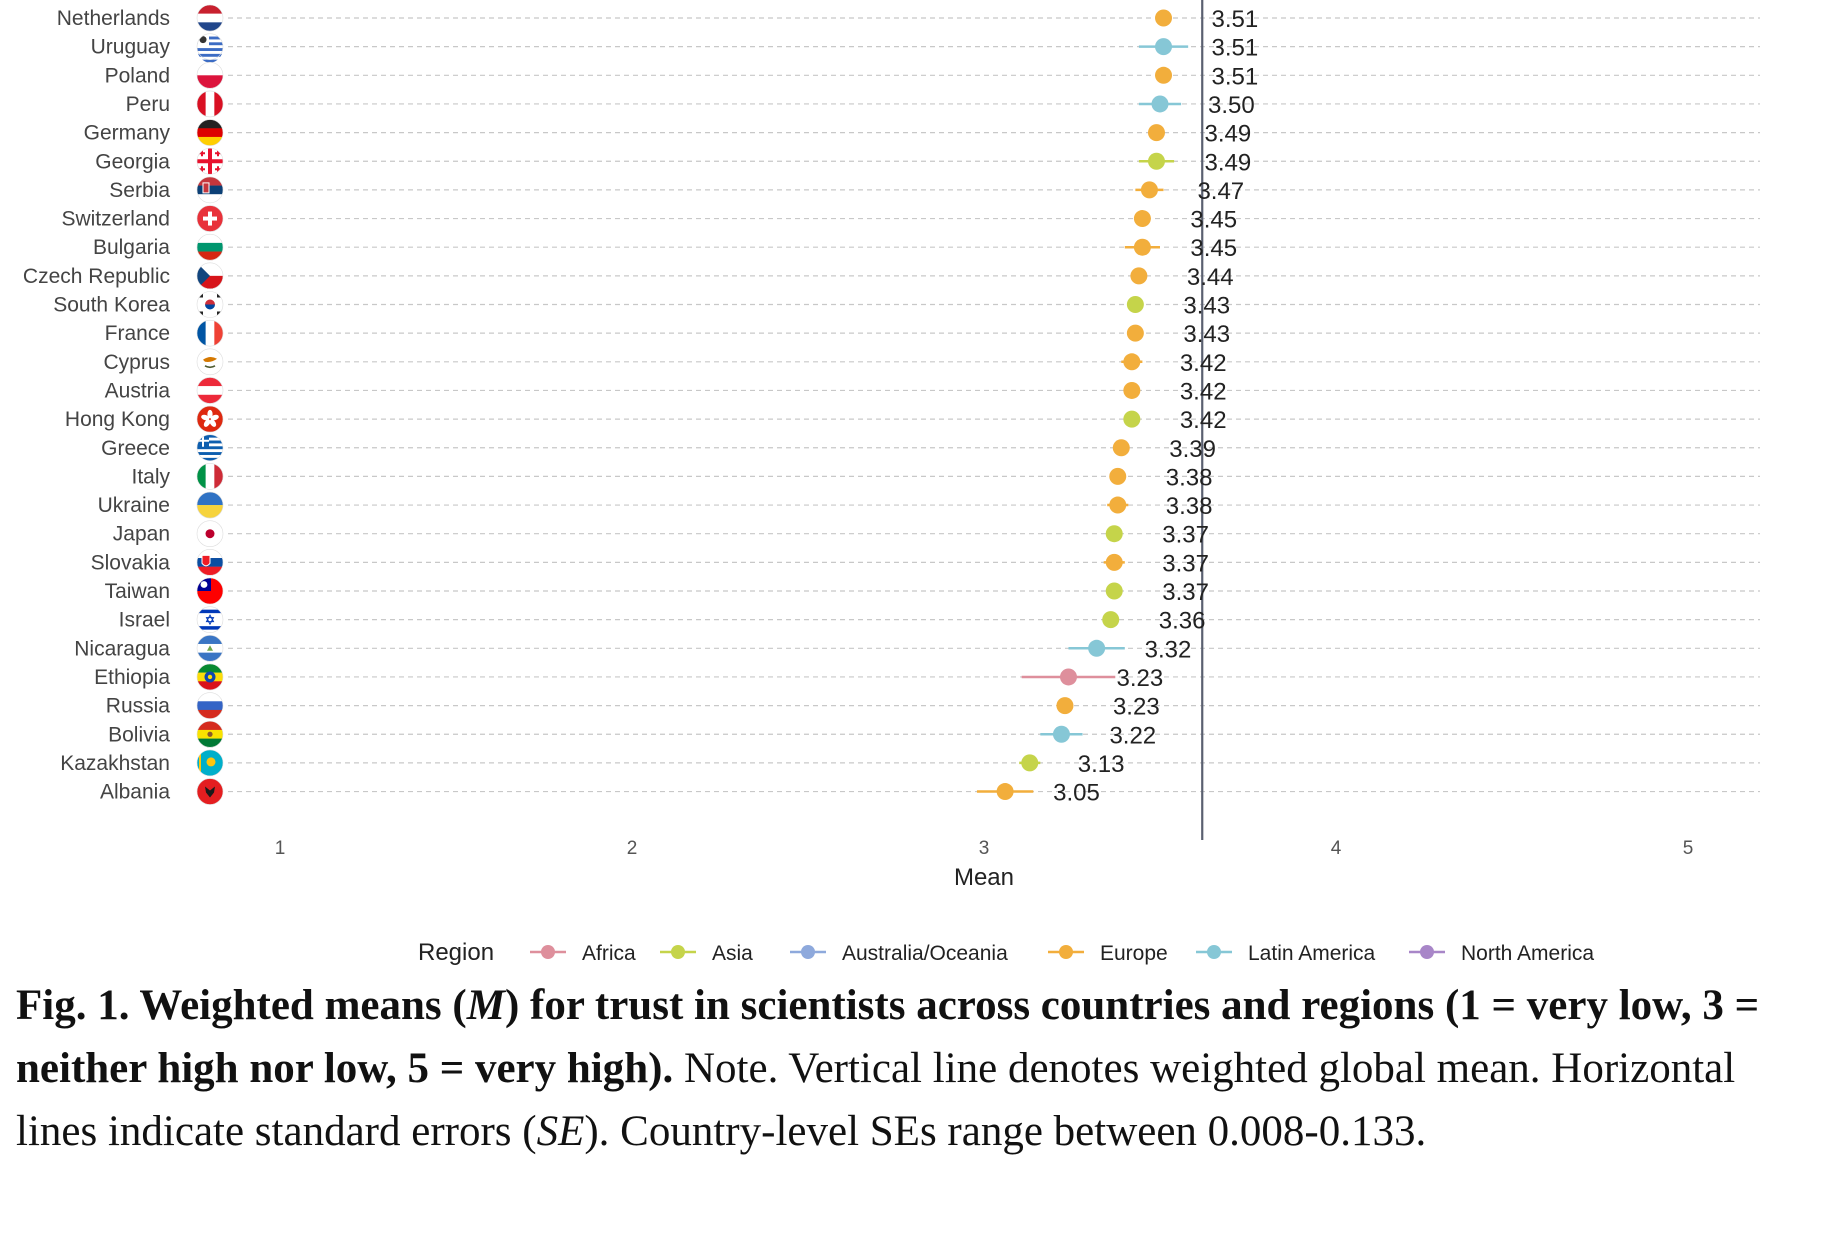  What do you see at coordinates (210, 791) in the screenshot?
I see `albania-flag-icon` at bounding box center [210, 791].